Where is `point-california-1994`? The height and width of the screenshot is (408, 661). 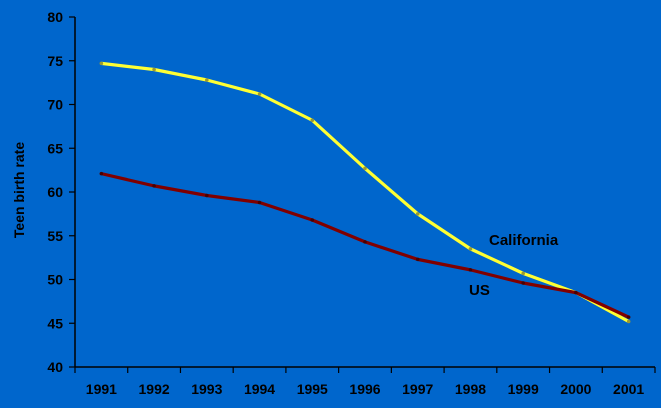 point-california-1994 is located at coordinates (259, 94).